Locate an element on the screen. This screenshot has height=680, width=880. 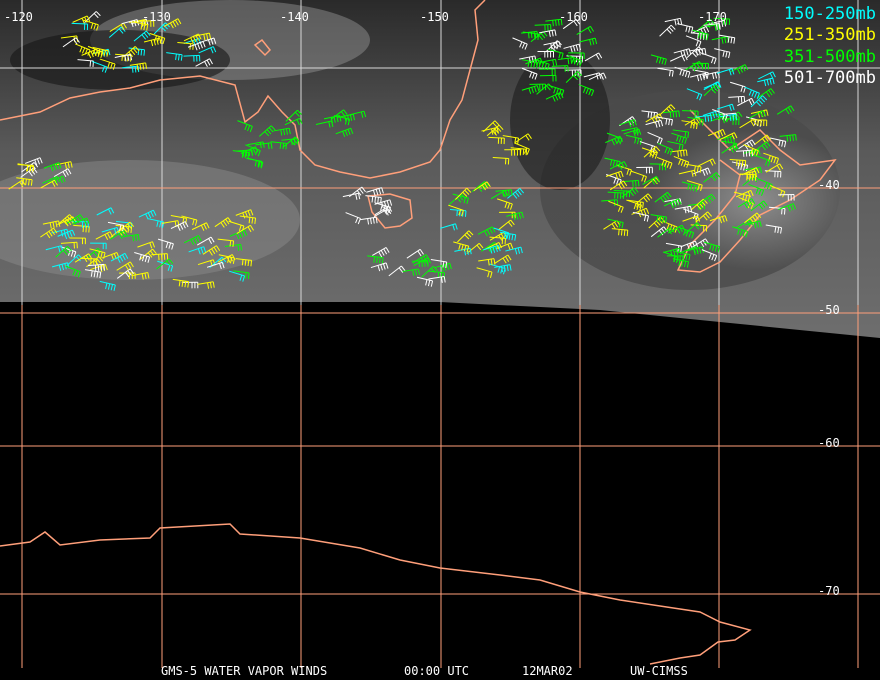
lon-label: -130 is located at coordinates (156, 17).